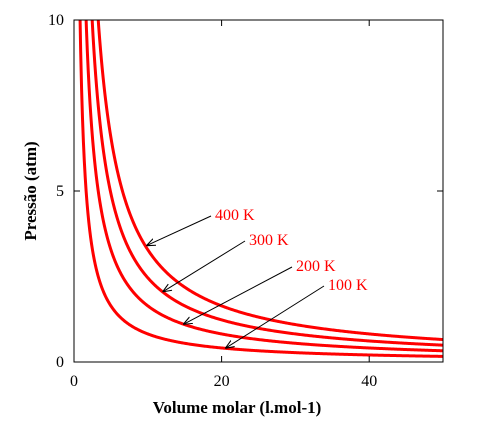 The width and height of the screenshot is (477, 432). I want to click on curve-label-200k: 200 K, so click(316, 266).